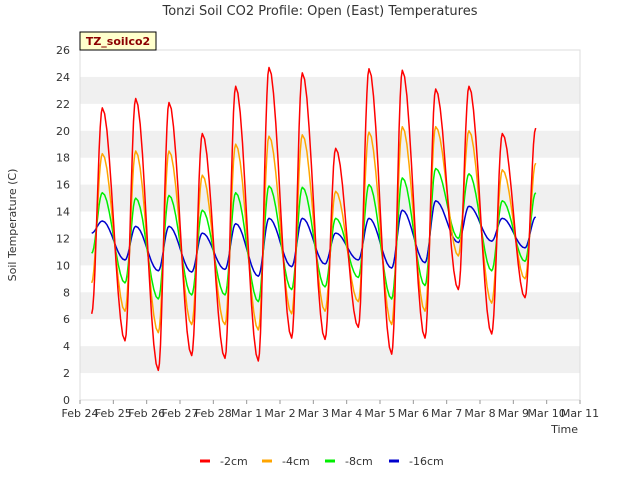  What do you see at coordinates (63, 131) in the screenshot?
I see `y-tick-label: 20` at bounding box center [63, 131].